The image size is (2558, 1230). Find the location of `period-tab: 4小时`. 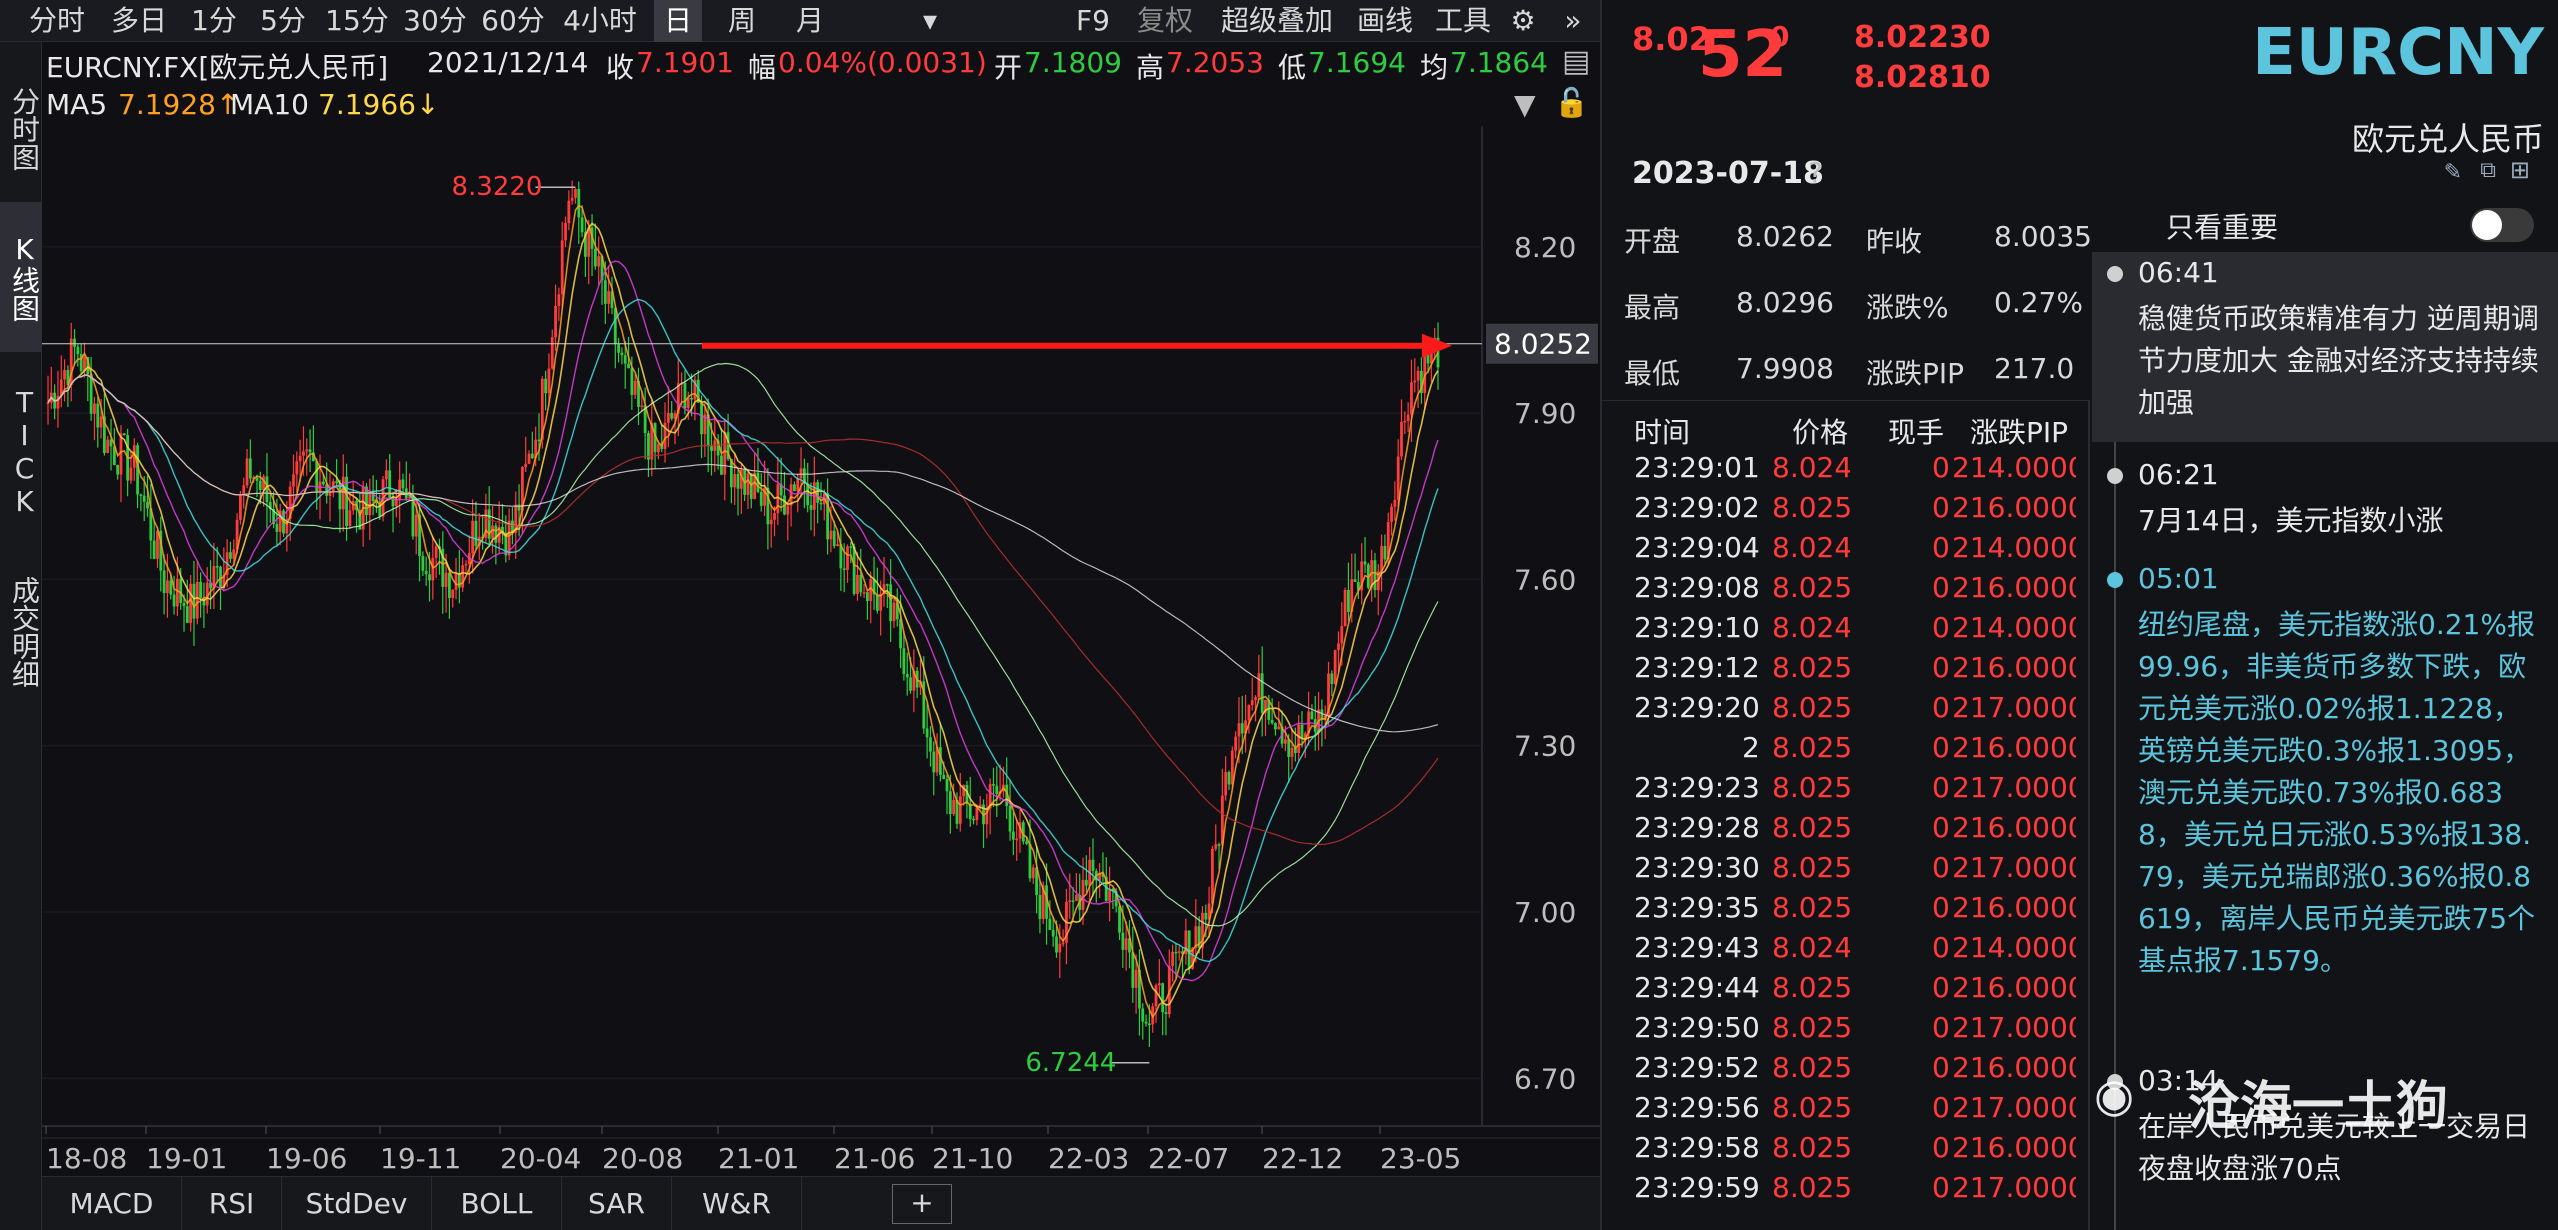

period-tab: 4小时 is located at coordinates (600, 20).